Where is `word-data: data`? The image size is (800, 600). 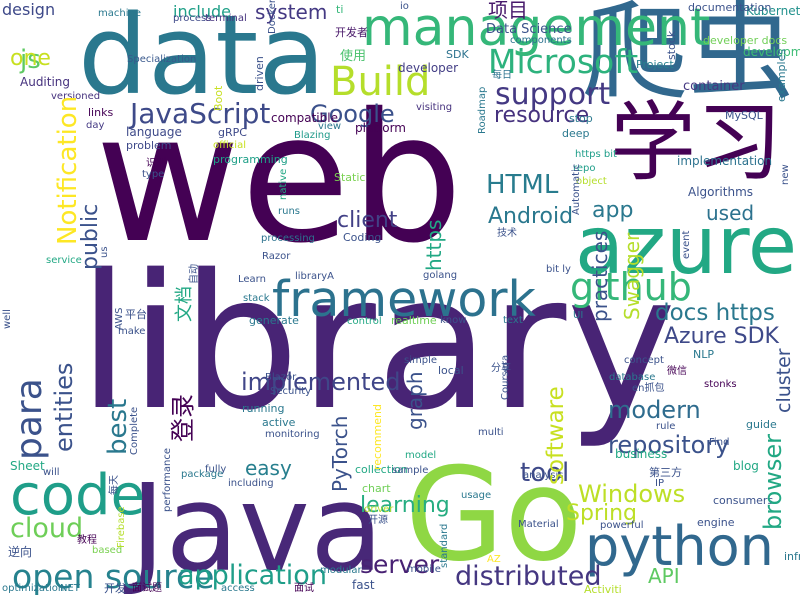
word-data: data is located at coordinates (202, 59).